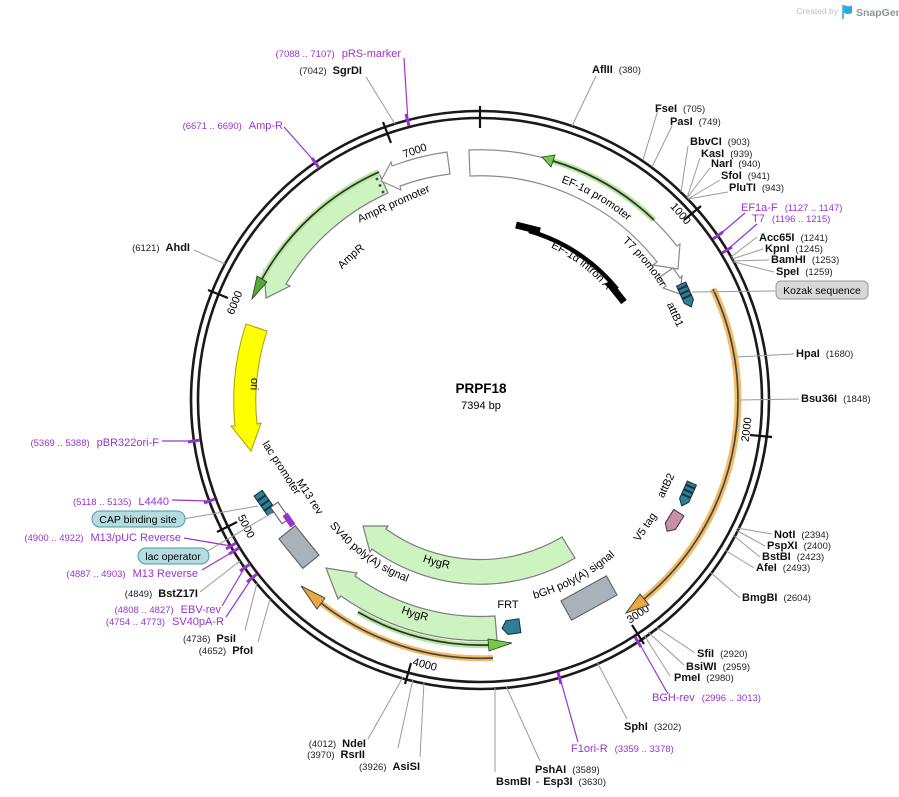 The height and width of the screenshot is (797, 899). I want to click on site-label: PshAI (3589), so click(567, 770).